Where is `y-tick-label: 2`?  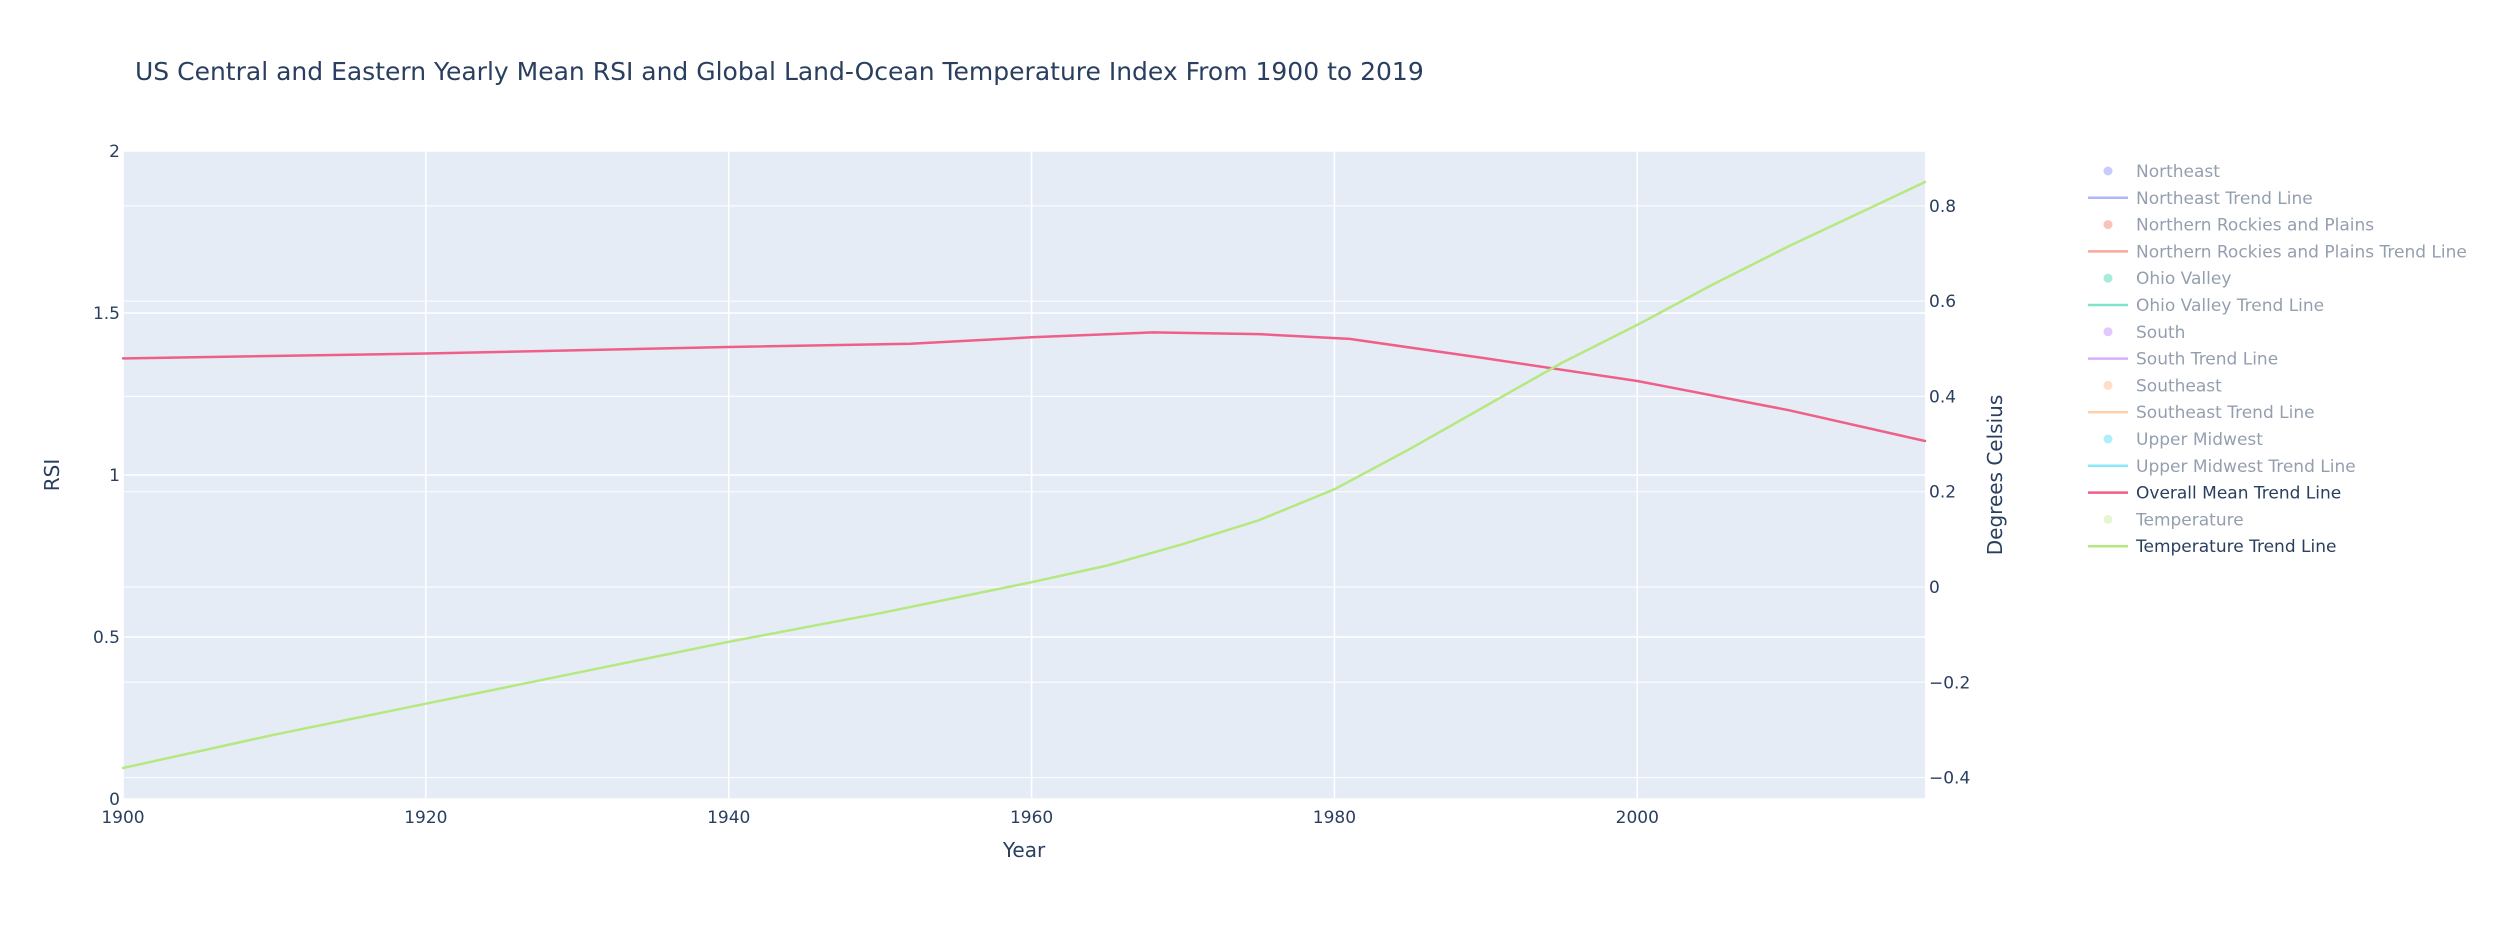
y-tick-label: 2 is located at coordinates (114, 152).